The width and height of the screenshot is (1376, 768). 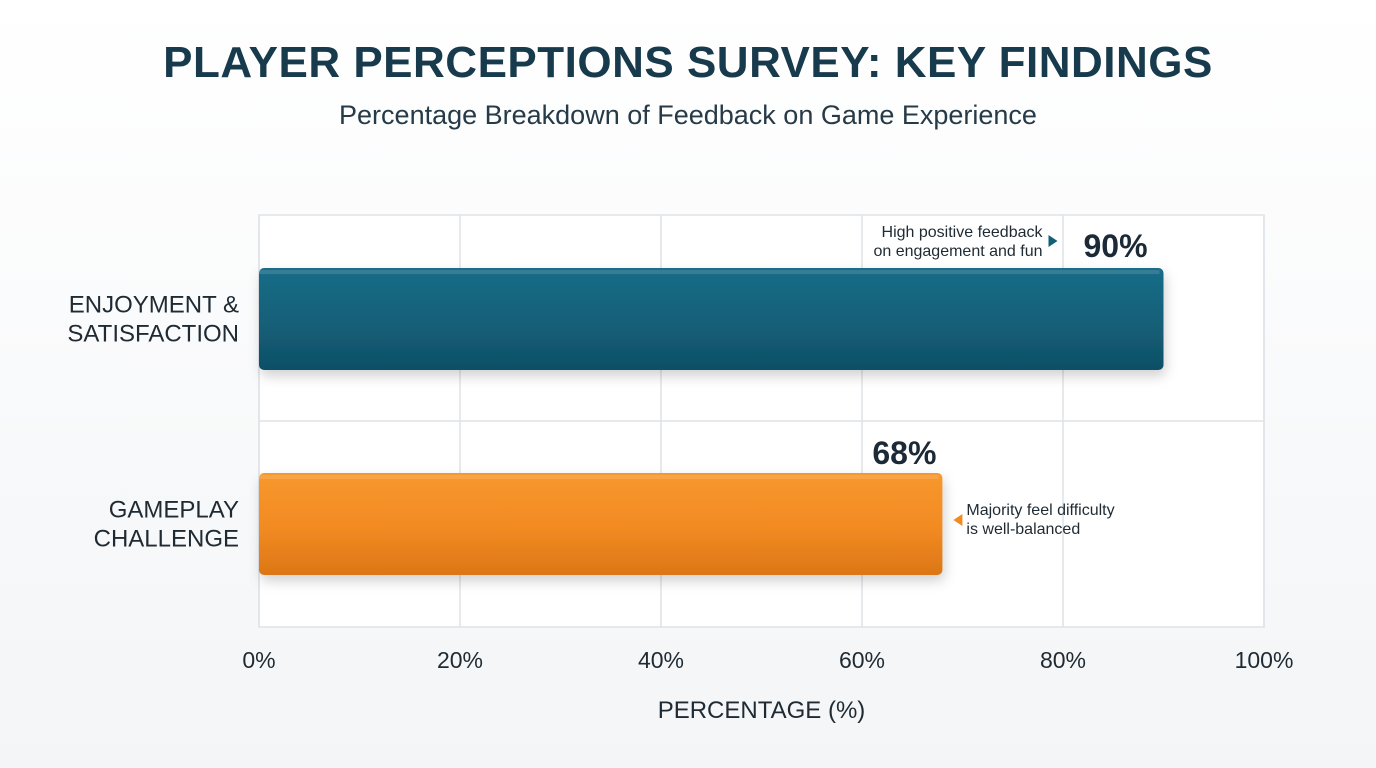 I want to click on x-axis-label: PERCENTAGE (%), so click(x=762, y=710).